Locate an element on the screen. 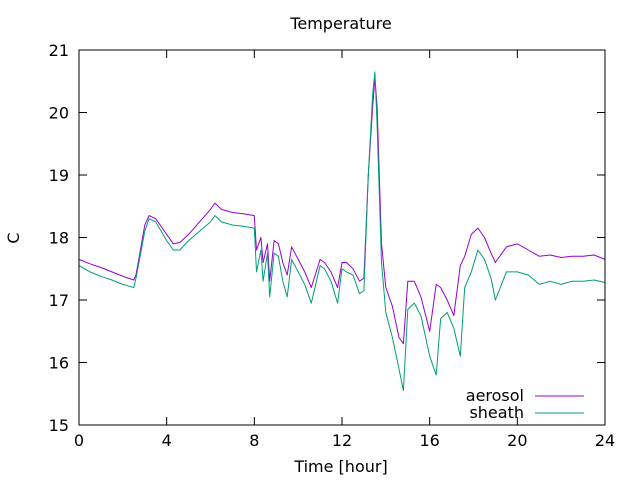 This screenshot has width=640, height=480. x-tick-label: 12 is located at coordinates (342, 440).